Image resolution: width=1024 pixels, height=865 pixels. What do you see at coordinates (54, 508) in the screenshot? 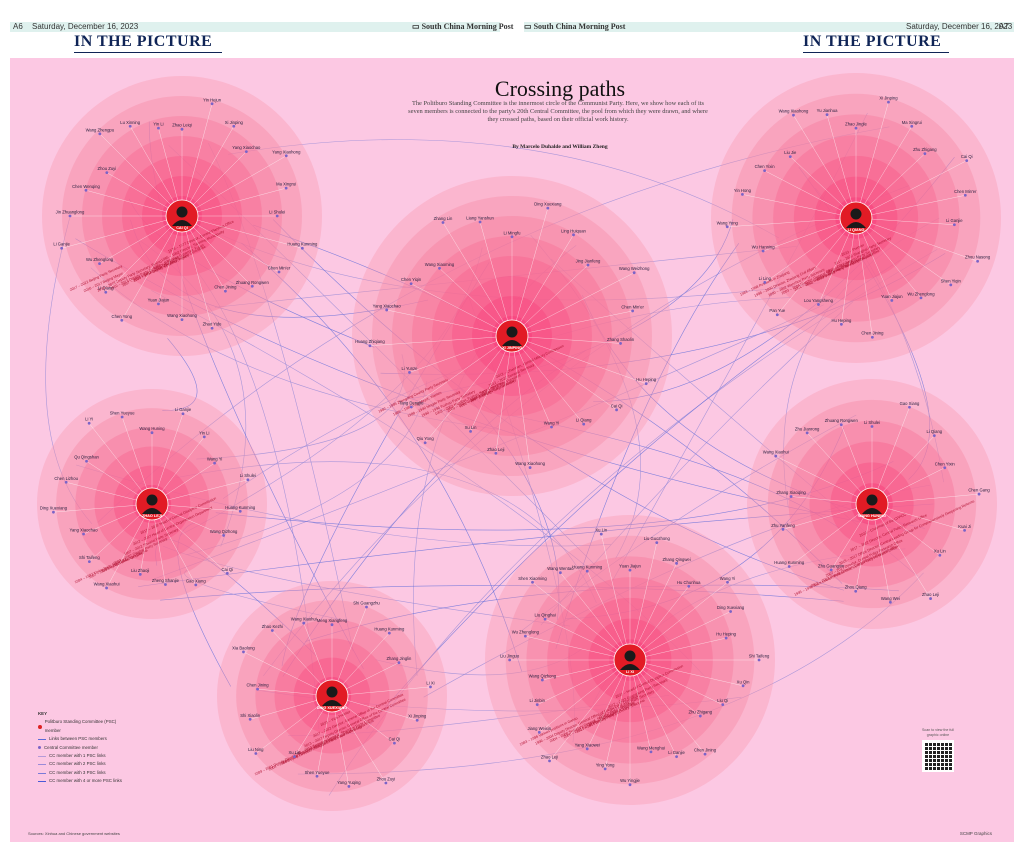
I see `cc-member-label: Ding Xuexiang` at bounding box center [54, 508].